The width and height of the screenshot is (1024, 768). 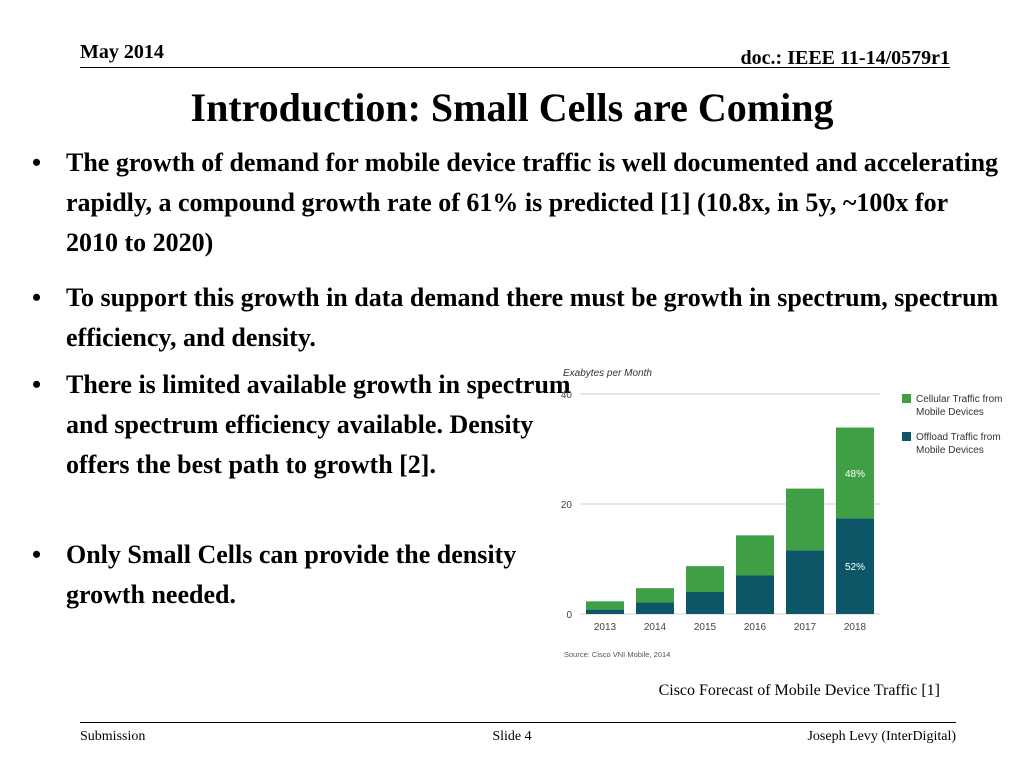 I want to click on chart-legend-label: Offload Traffic from, so click(x=958, y=437).